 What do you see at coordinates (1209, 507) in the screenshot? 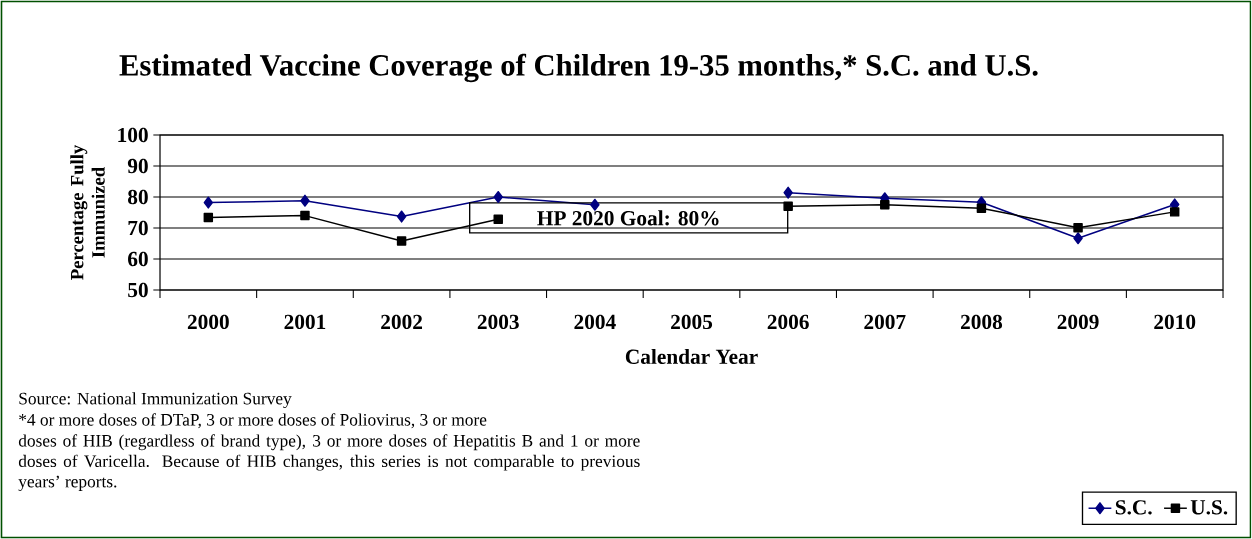
I see `legend-label: U.S.` at bounding box center [1209, 507].